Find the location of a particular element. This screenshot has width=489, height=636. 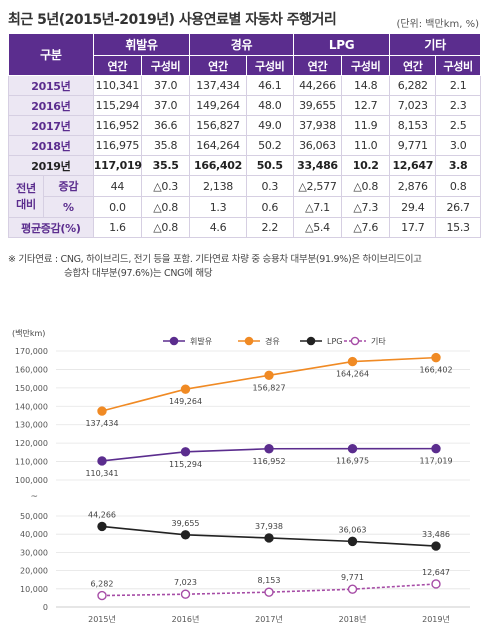

table-subheader: 연간 is located at coordinates (317, 65).